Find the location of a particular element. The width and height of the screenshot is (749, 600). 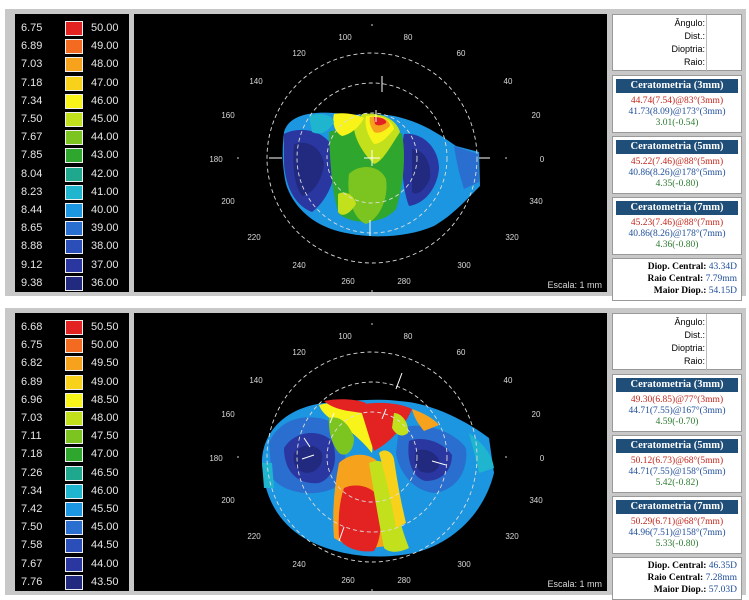

scale-row: 9.12 37.00 is located at coordinates (72, 266).